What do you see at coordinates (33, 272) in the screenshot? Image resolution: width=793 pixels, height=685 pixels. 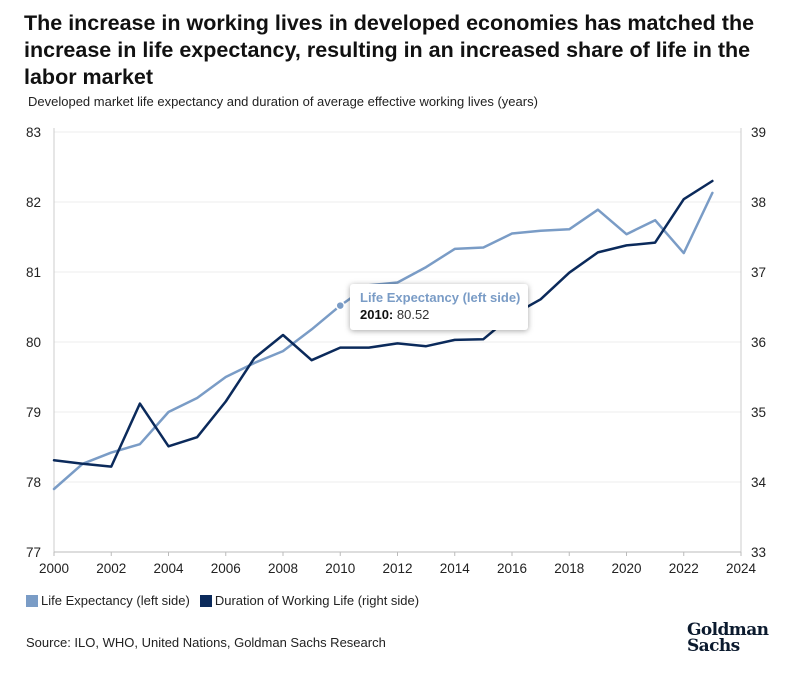 I see `y-left-tick-label: 81` at bounding box center [33, 272].